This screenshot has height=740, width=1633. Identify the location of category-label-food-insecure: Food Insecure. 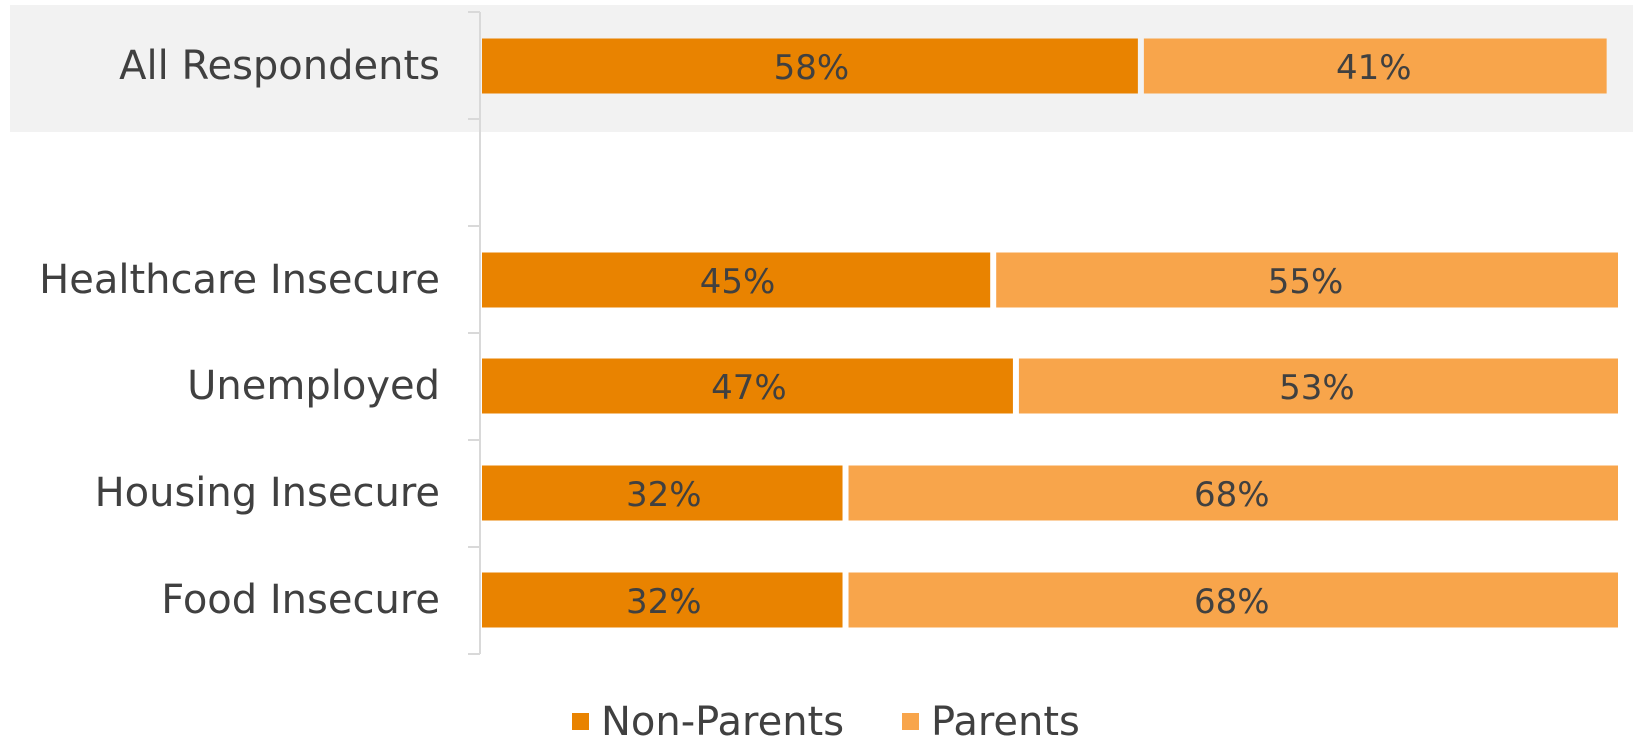
(300, 600).